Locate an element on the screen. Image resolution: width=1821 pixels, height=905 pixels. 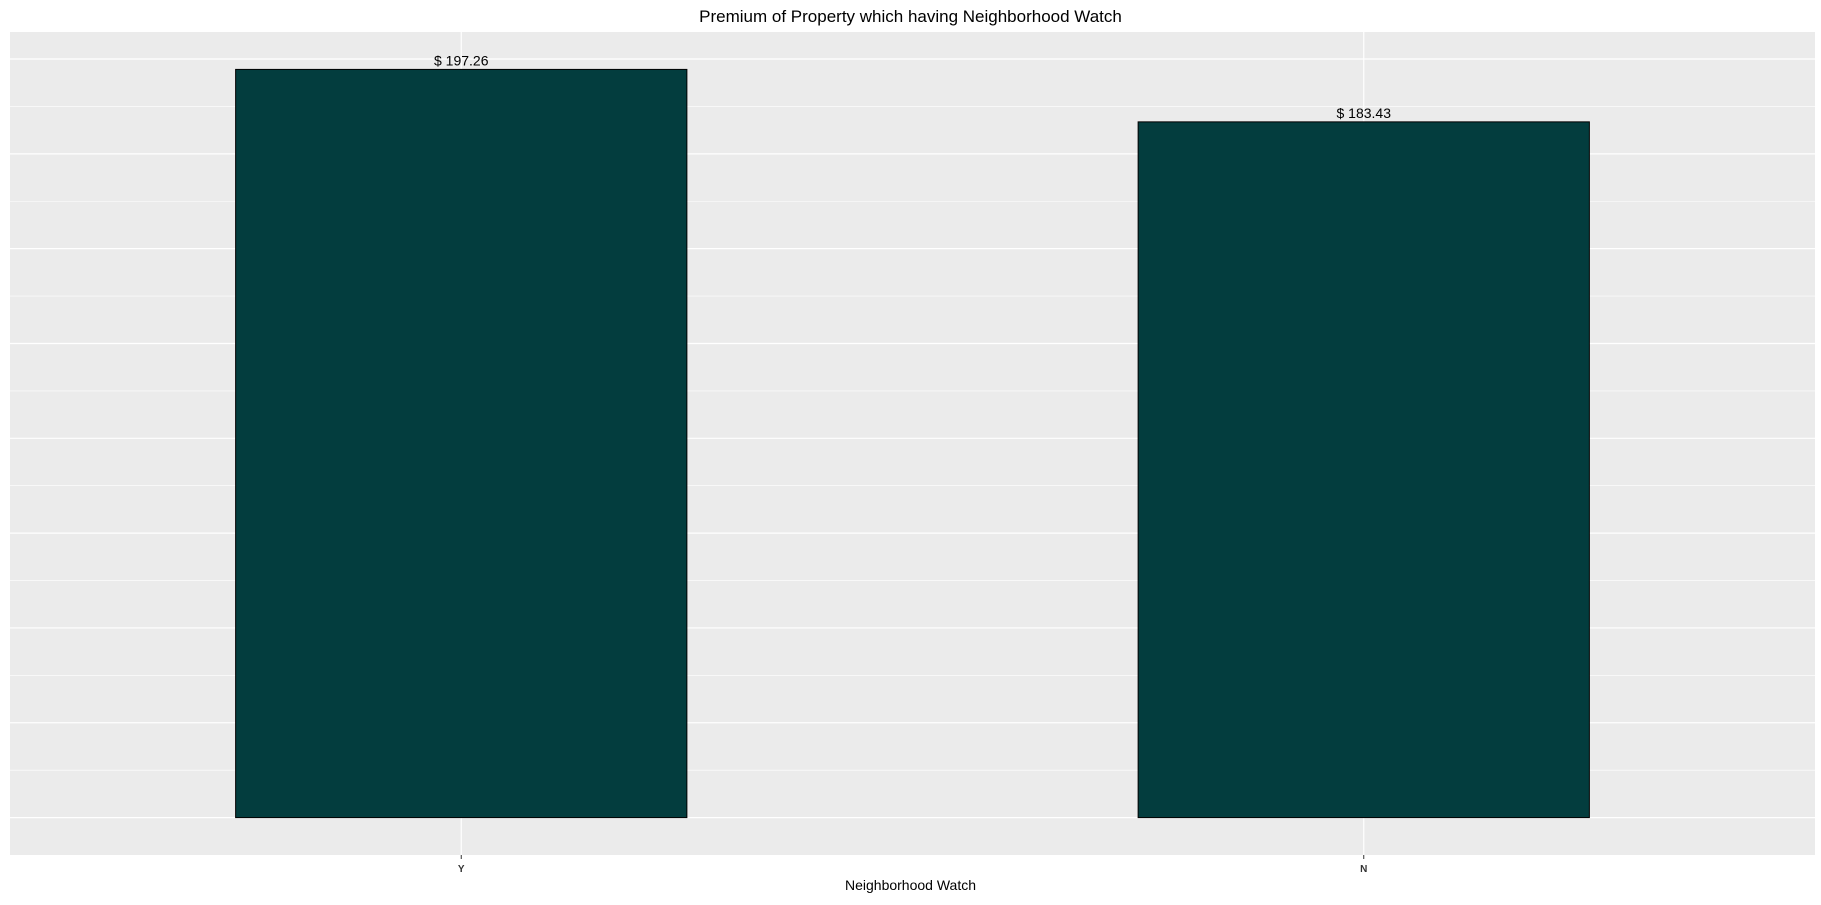
x-axis-title: Neighborhood Watch is located at coordinates (910, 885).